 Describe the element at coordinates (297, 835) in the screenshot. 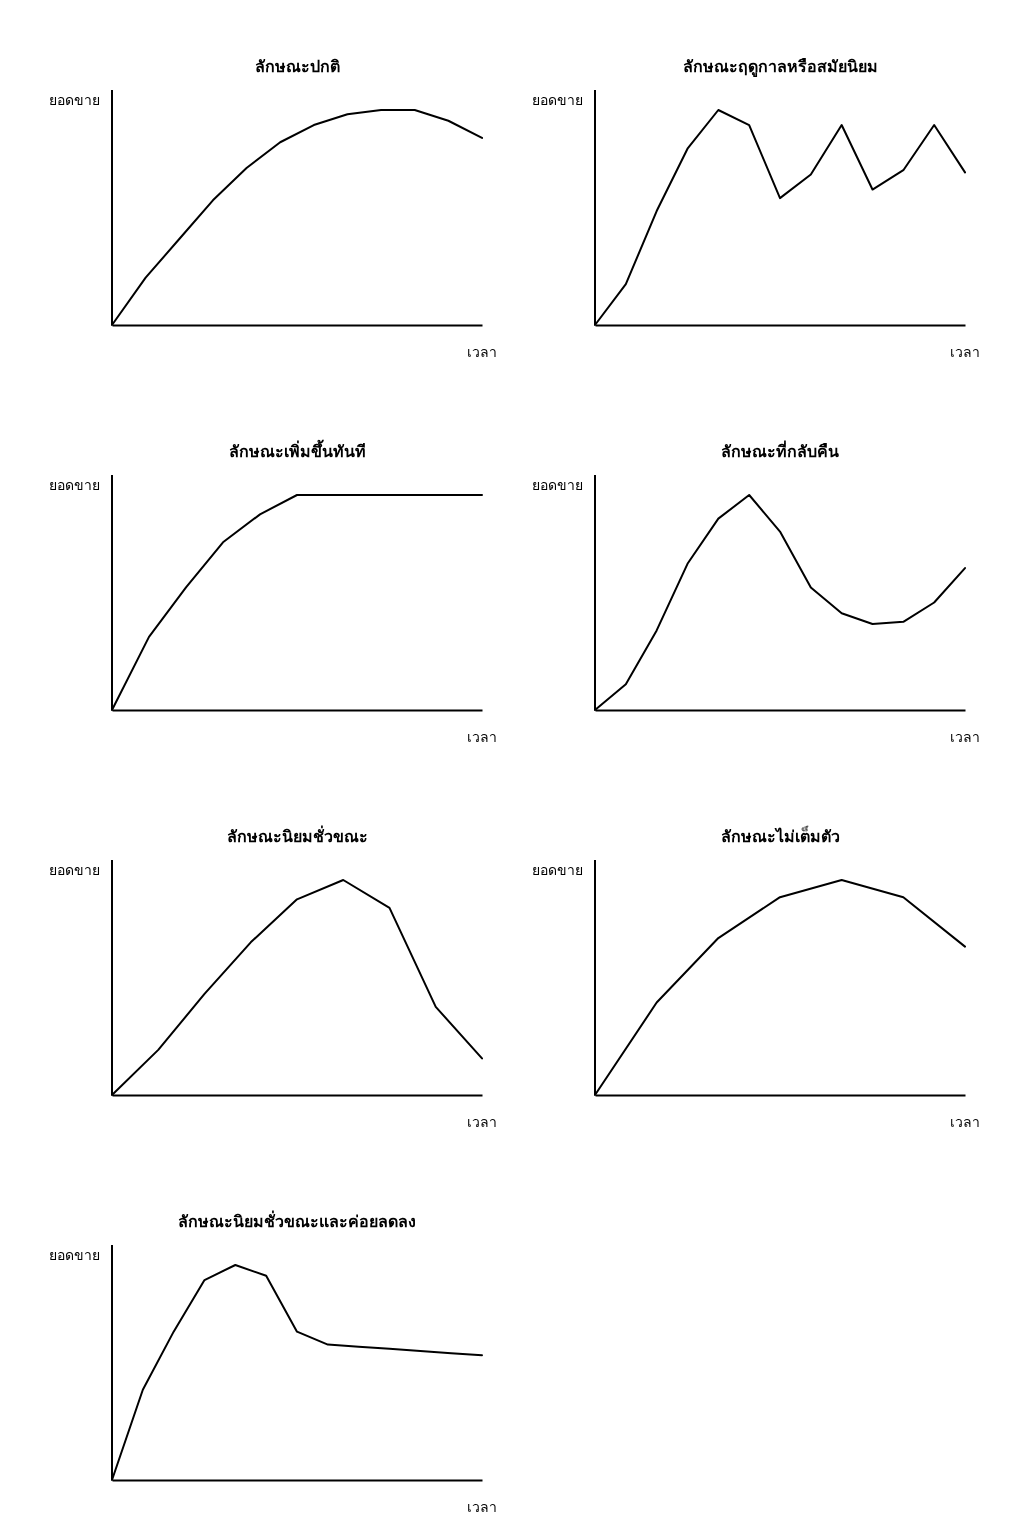

I see `chart-title: ลักษณะนิยมชั่วขณะ` at that location.